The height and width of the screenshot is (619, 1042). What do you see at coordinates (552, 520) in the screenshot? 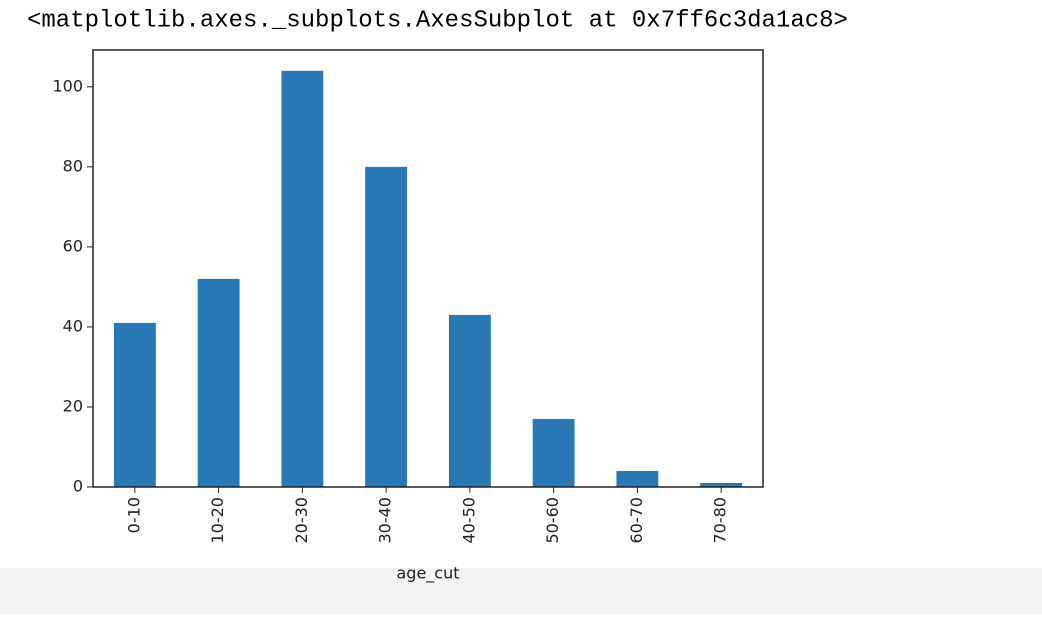
I see `x-tick-label: 50-60` at bounding box center [552, 520].